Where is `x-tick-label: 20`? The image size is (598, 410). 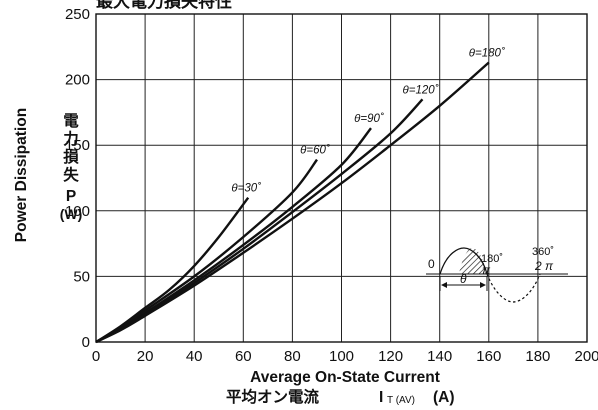
x-tick-label: 20 is located at coordinates (145, 356).